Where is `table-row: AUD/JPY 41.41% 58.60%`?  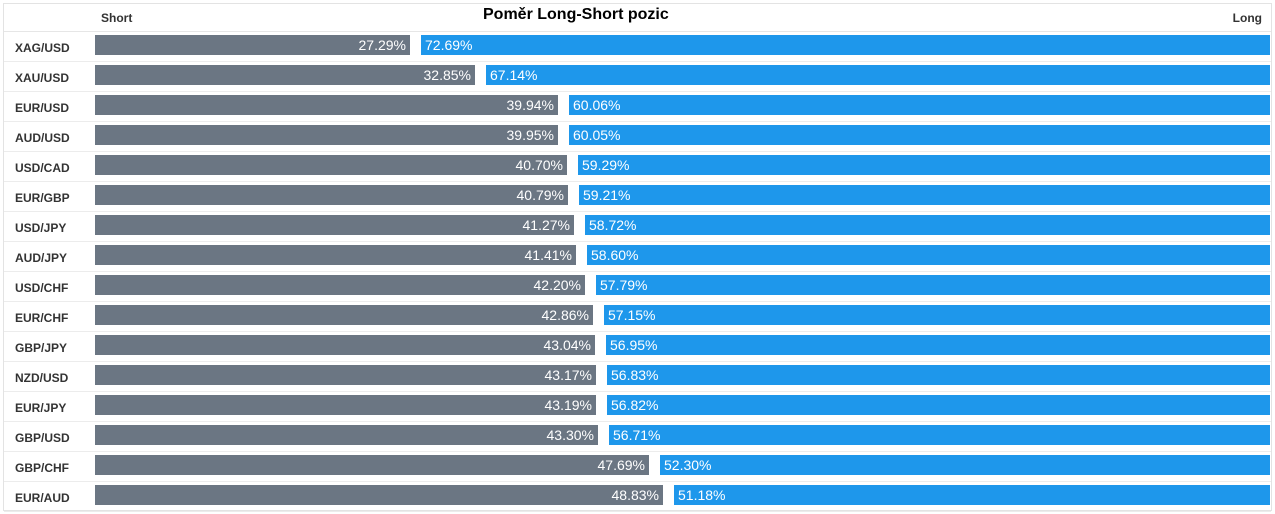 table-row: AUD/JPY 41.41% 58.60% is located at coordinates (637, 257).